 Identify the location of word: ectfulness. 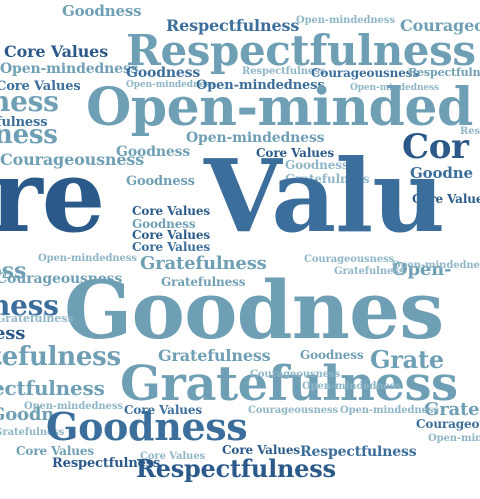
(52, 388).